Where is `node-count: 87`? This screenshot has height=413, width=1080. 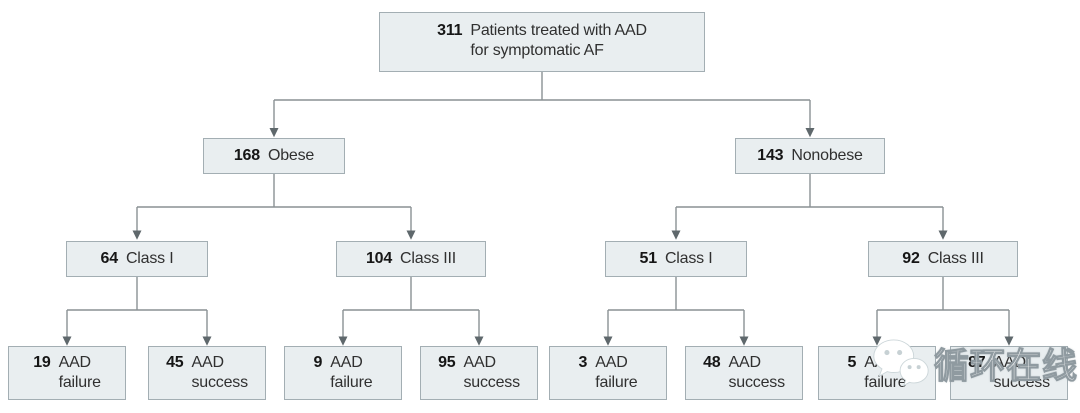
node-count: 87 is located at coordinates (977, 362).